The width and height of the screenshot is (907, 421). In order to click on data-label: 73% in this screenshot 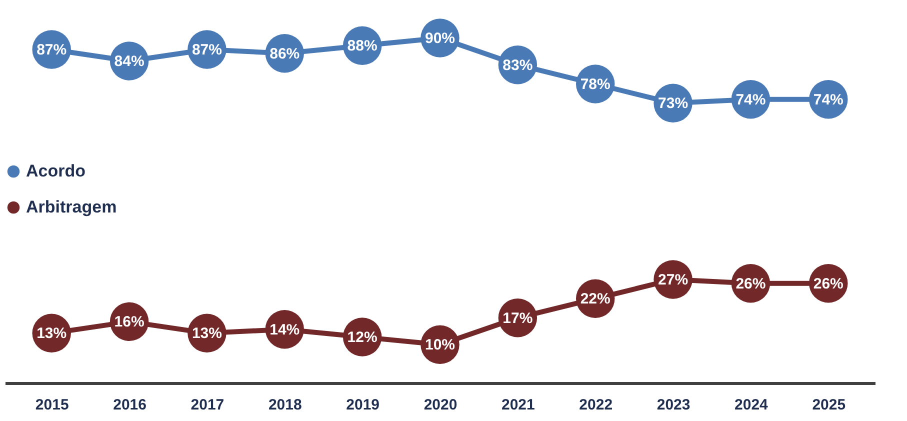, I will do `click(673, 103)`.